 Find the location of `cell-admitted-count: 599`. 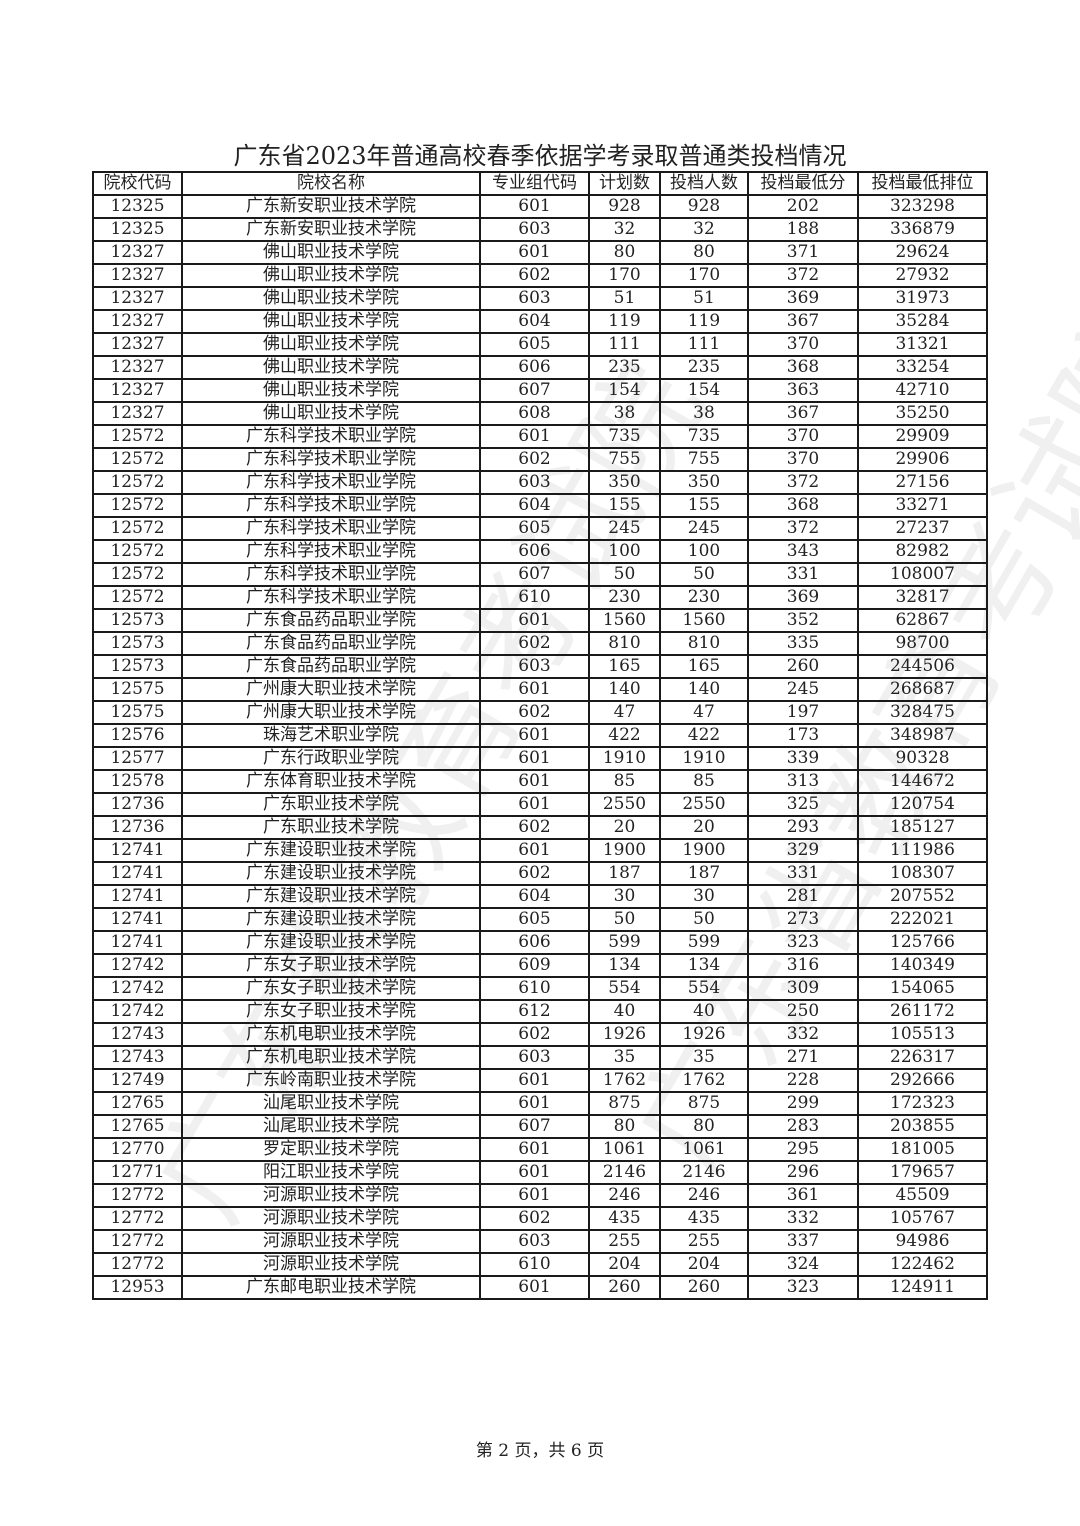

cell-admitted-count: 599 is located at coordinates (704, 942).